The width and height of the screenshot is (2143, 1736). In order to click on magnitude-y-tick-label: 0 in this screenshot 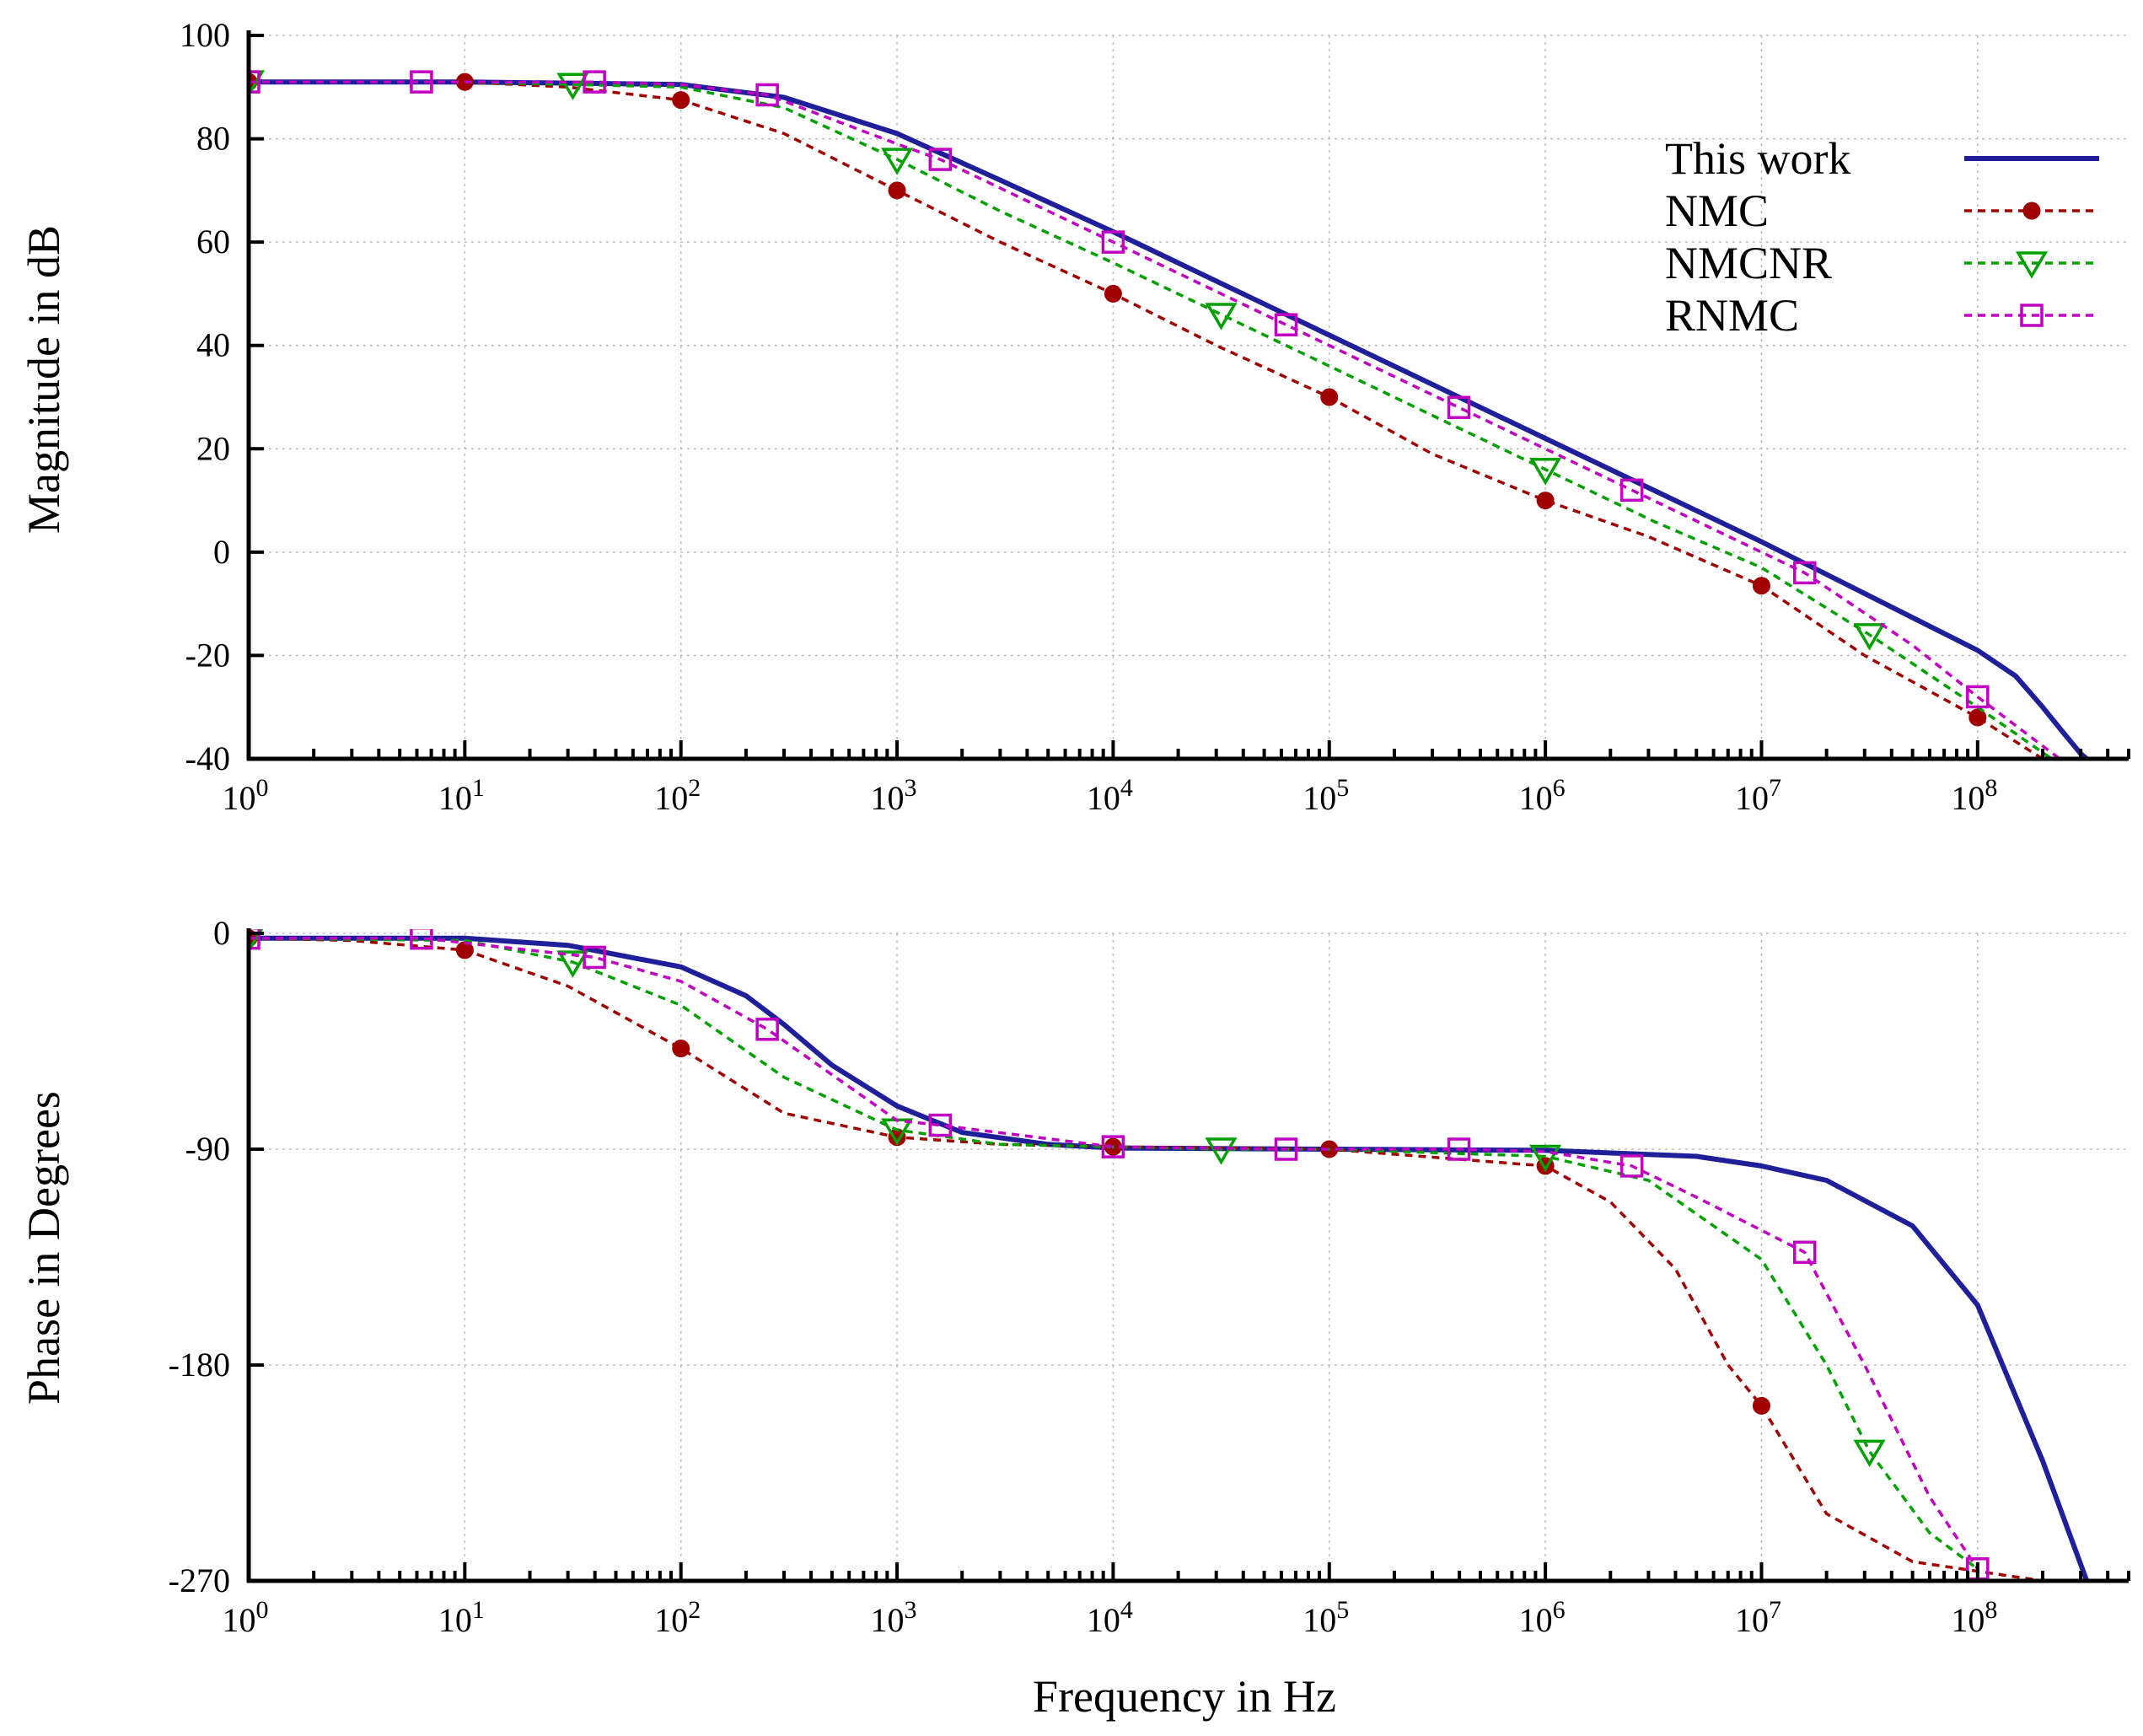, I will do `click(221, 552)`.